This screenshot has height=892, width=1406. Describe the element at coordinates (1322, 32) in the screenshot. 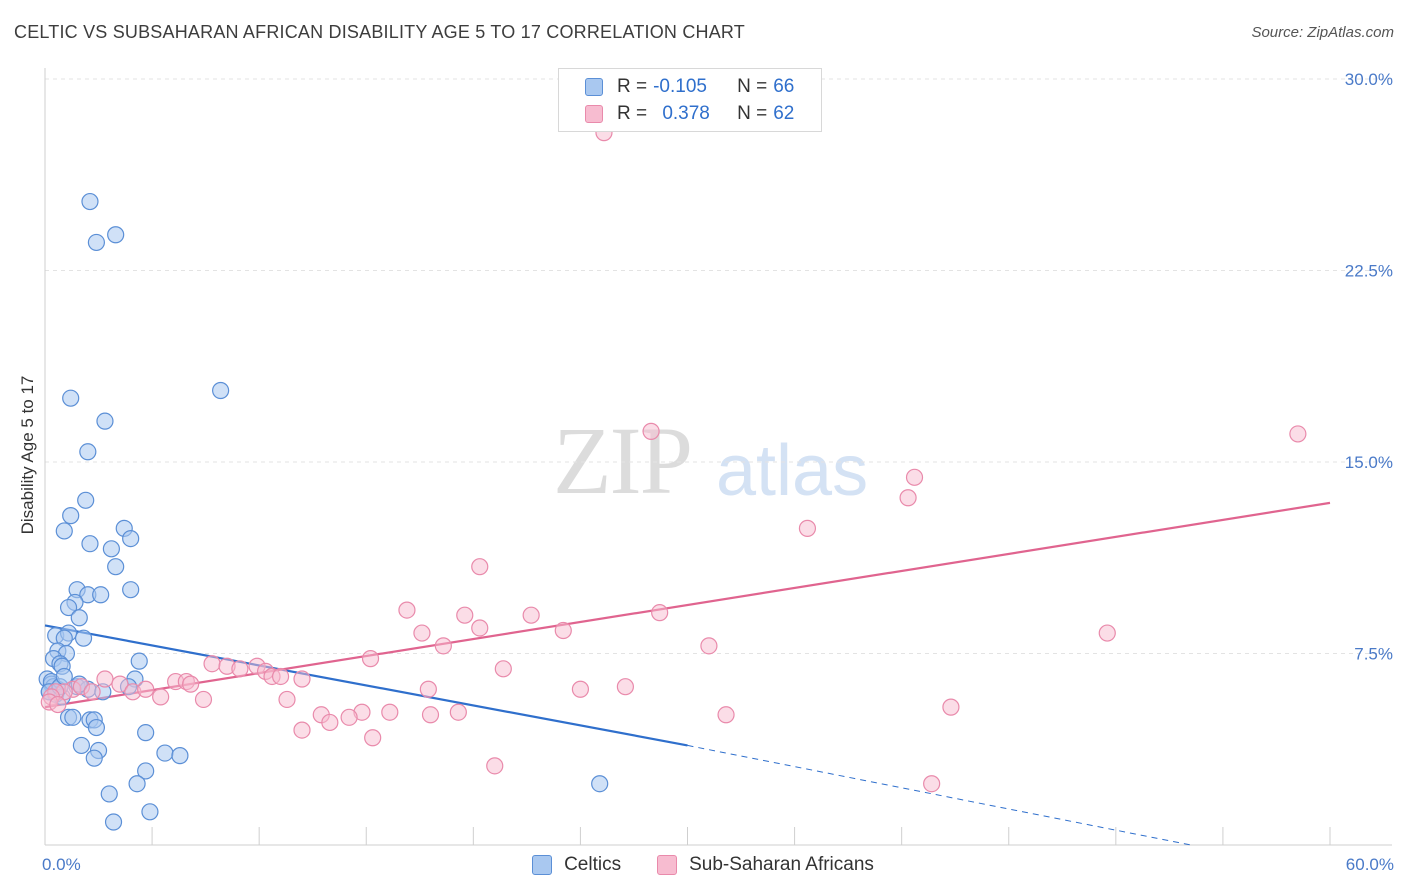

I see `source-label: Source: ZipAtlas.com` at that location.